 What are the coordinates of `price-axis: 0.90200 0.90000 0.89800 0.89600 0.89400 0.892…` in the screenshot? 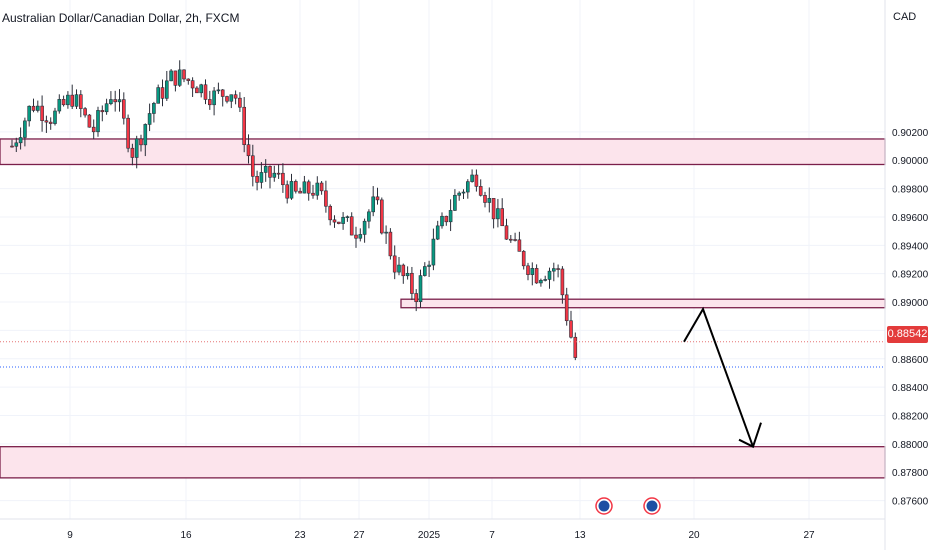 It's located at (910, 318).